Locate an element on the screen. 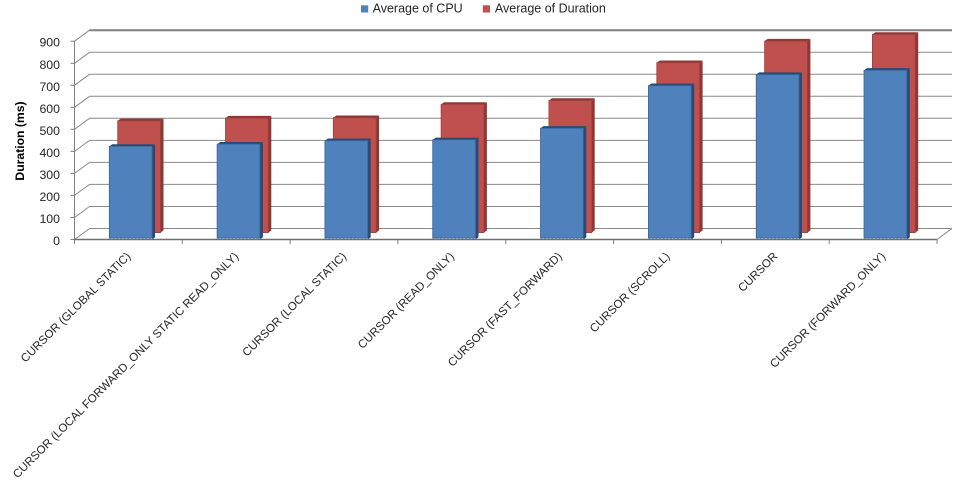 This screenshot has height=496, width=960. svg-text: 300 is located at coordinates (49, 175).